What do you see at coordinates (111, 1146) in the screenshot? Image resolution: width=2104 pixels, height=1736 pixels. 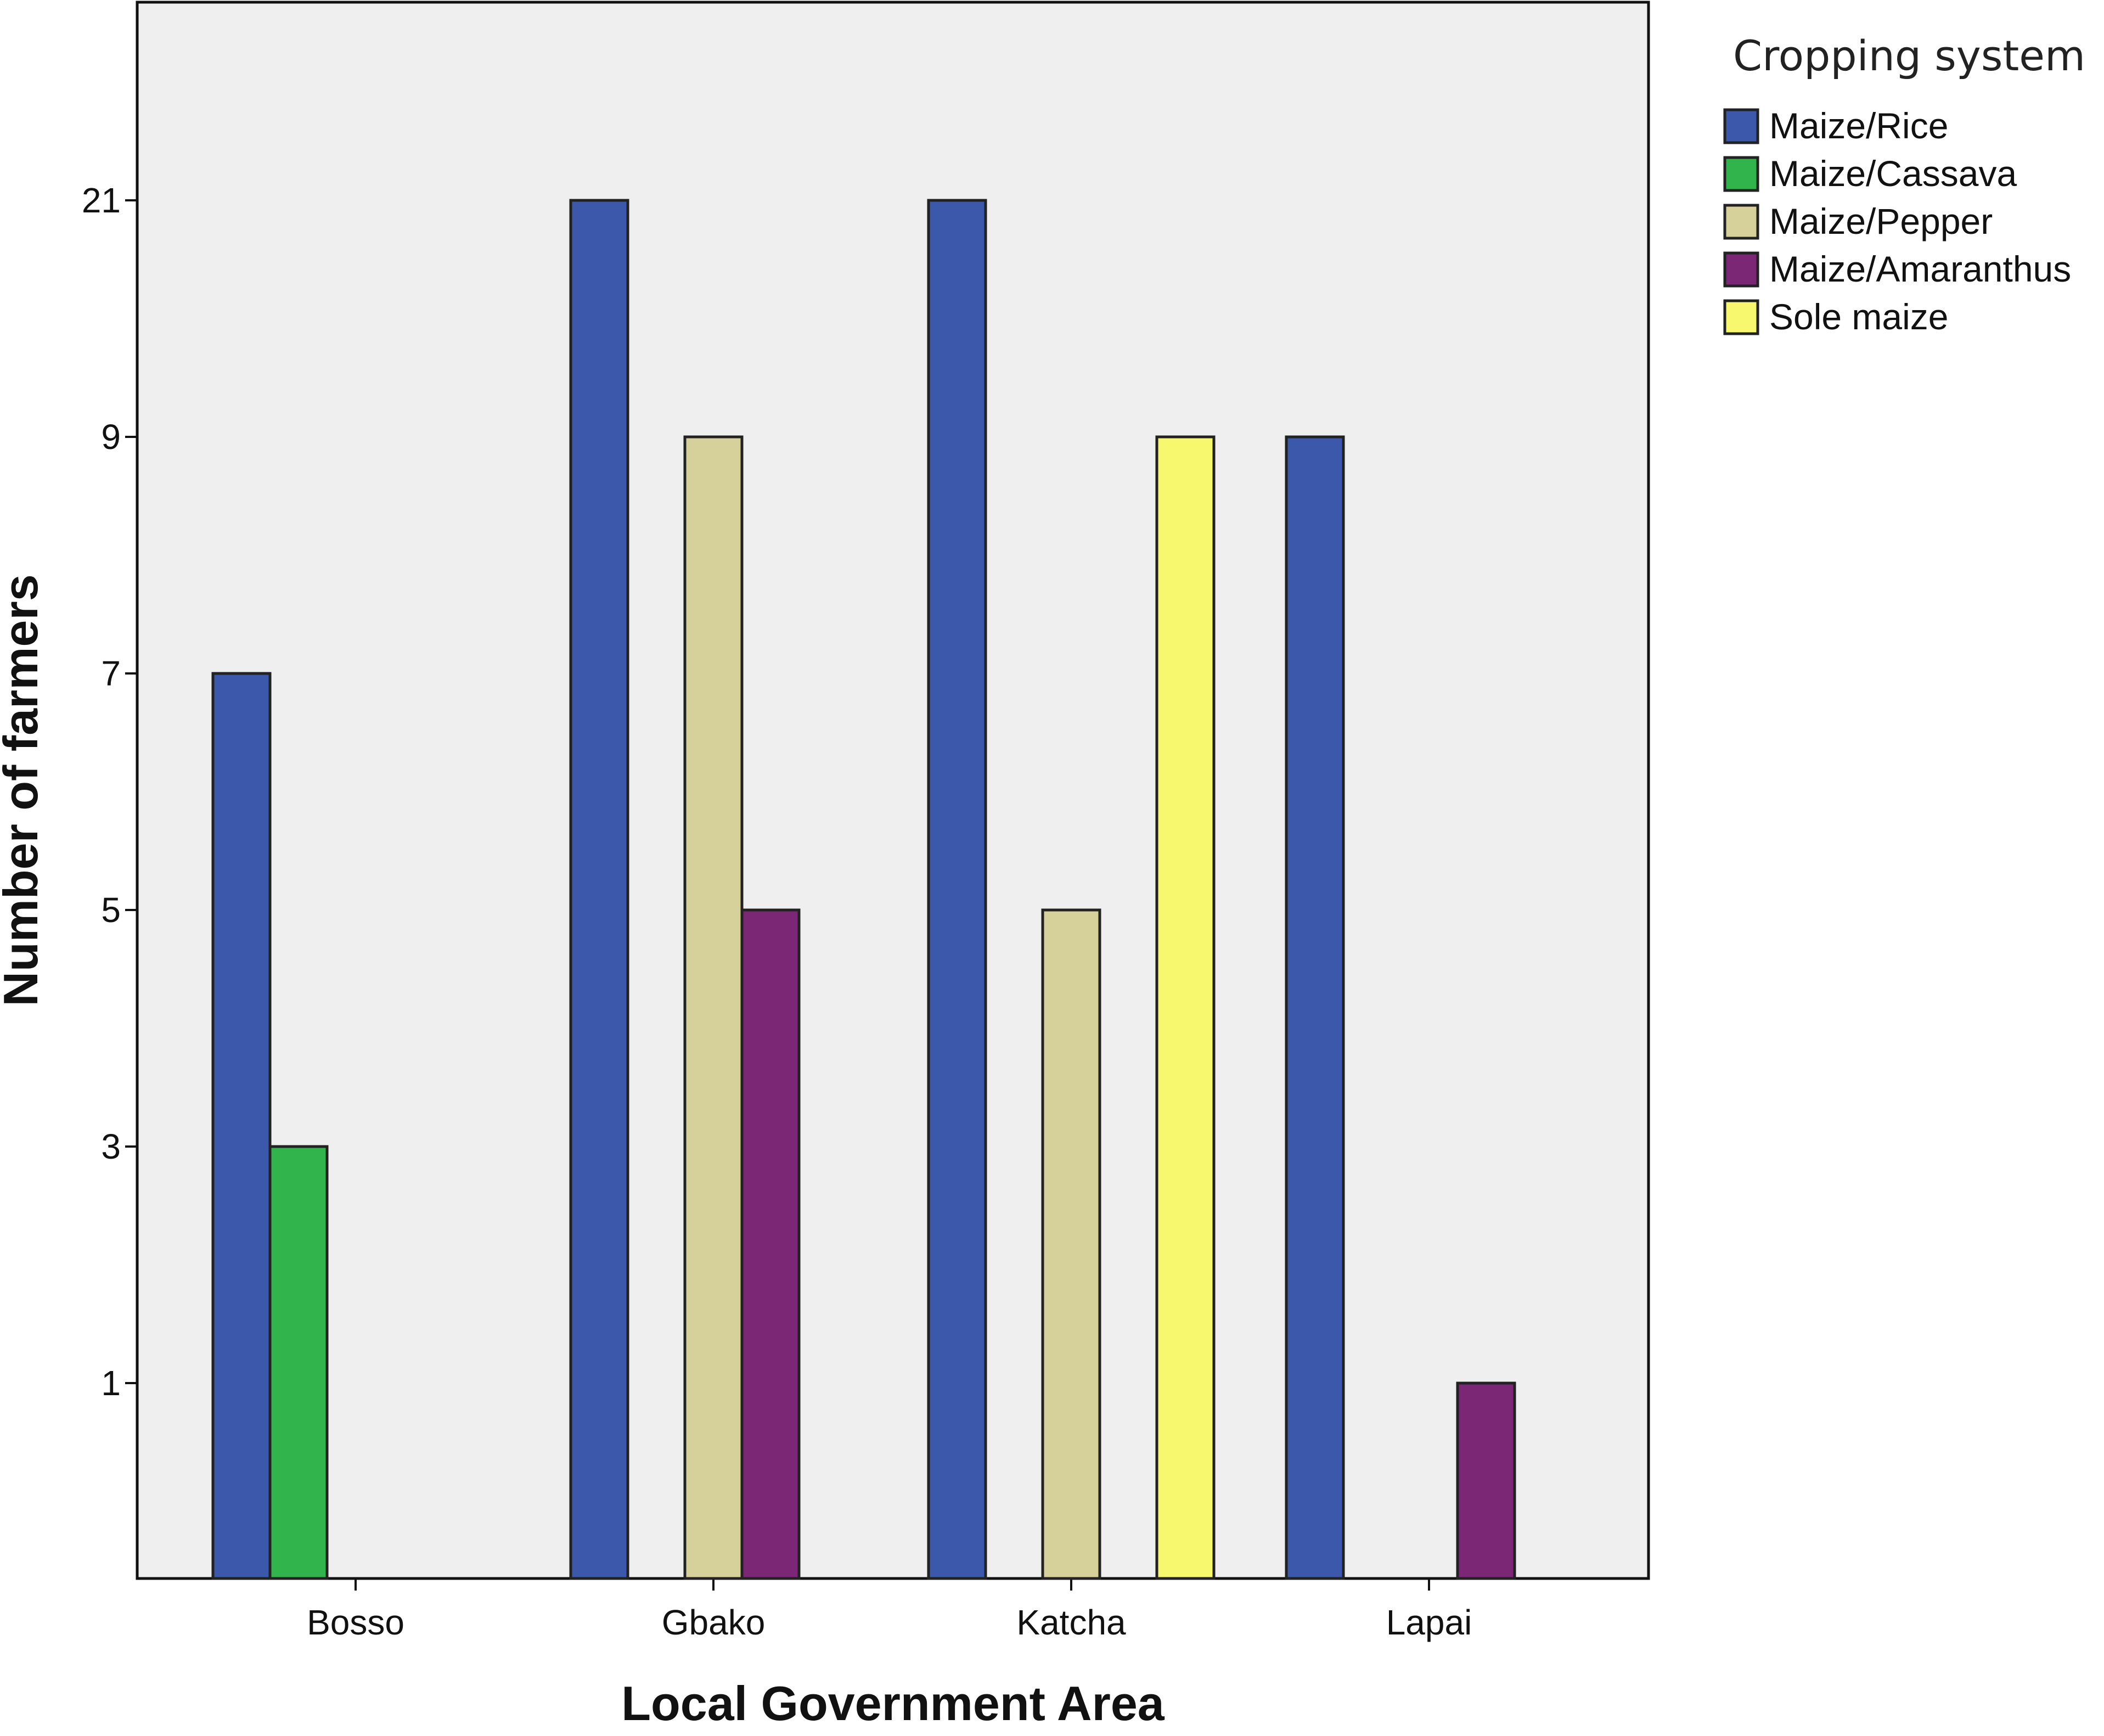 I see `y-tick-label: 3` at bounding box center [111, 1146].